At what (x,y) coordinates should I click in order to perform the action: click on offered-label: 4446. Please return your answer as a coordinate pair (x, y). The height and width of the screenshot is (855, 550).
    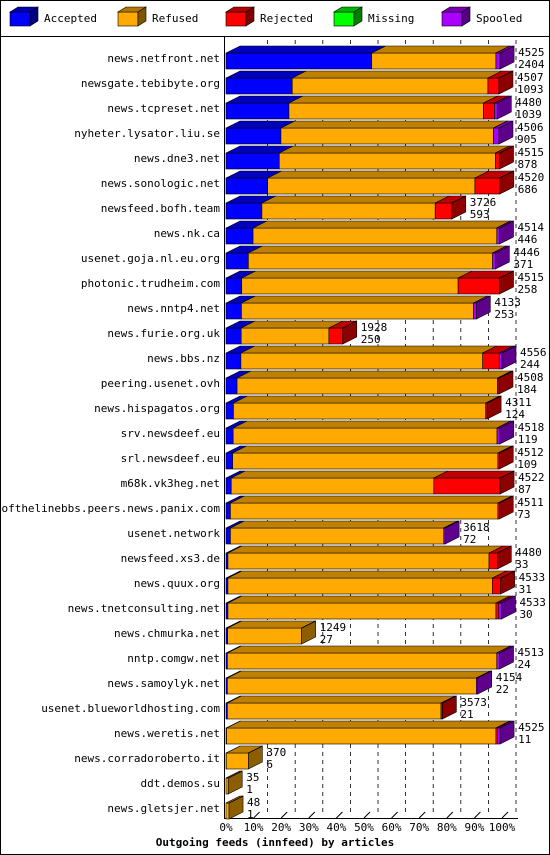
    Looking at the image, I should click on (526, 252).